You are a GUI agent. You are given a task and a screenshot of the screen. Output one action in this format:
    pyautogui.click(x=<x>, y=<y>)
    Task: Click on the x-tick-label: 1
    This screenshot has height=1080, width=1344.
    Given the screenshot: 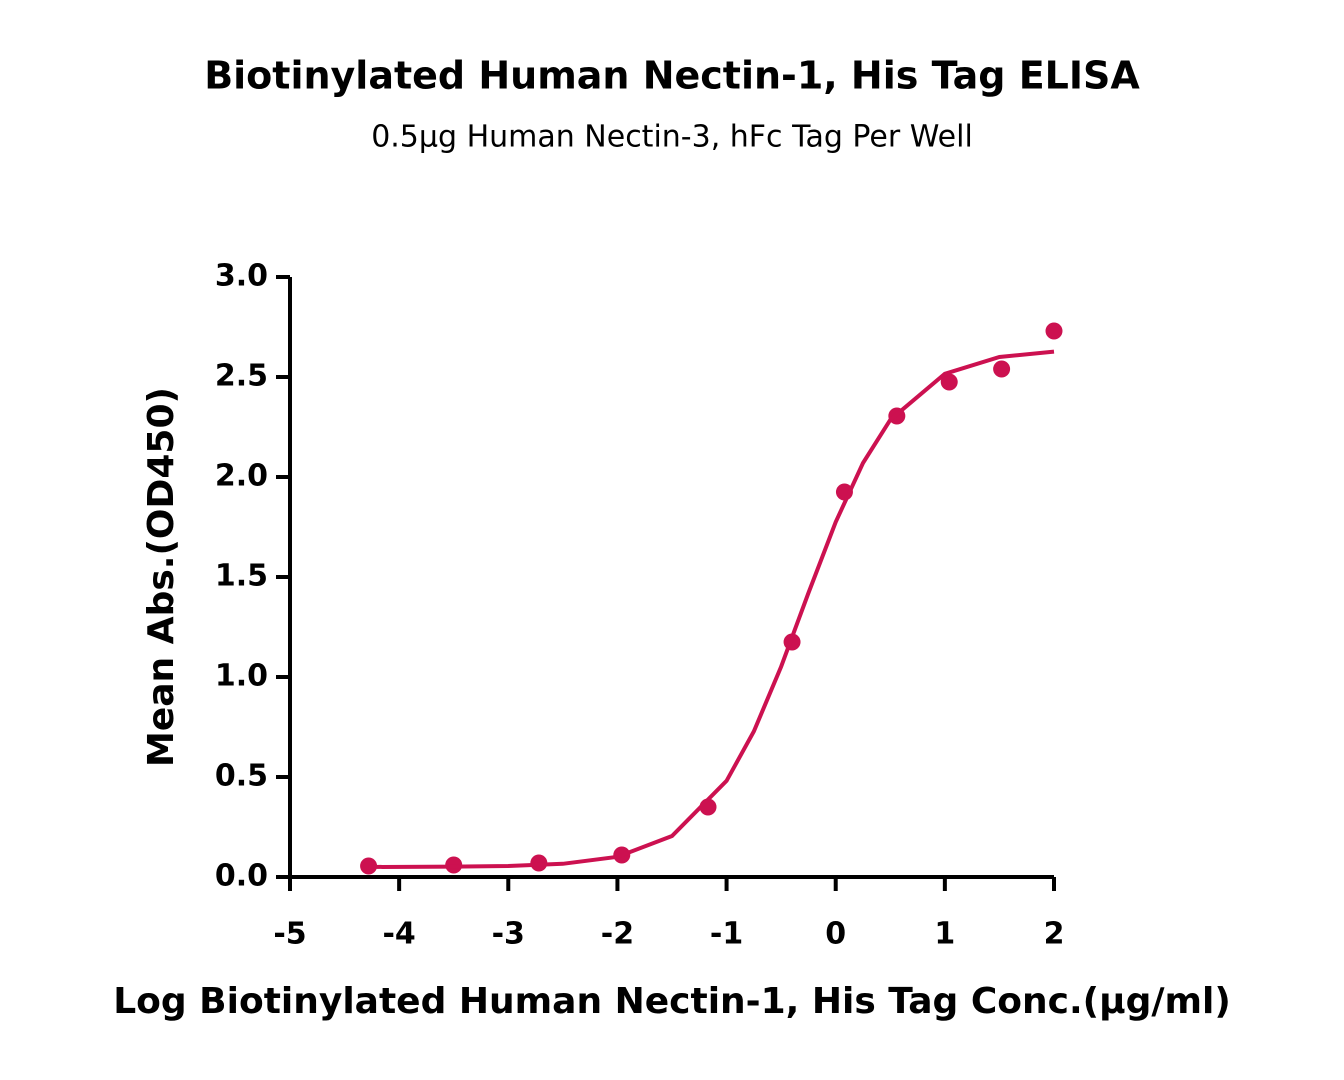 What is the action you would take?
    pyautogui.click(x=944, y=934)
    